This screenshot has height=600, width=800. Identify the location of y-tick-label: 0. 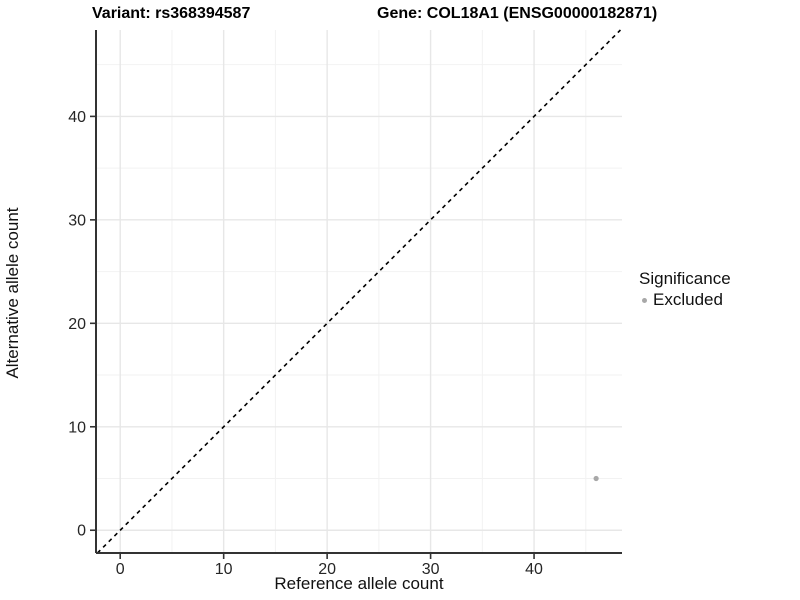
(81, 531).